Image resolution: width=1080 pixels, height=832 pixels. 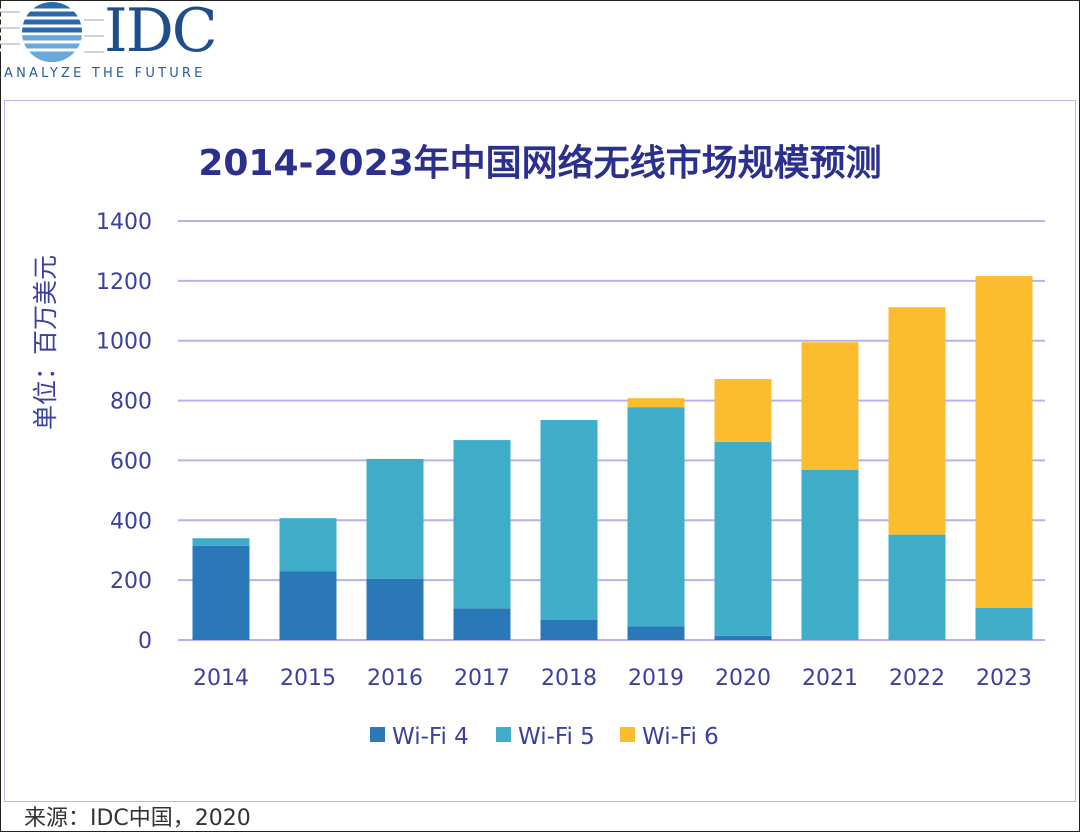 What do you see at coordinates (131, 461) in the screenshot?
I see `y-tick-label: 600` at bounding box center [131, 461].